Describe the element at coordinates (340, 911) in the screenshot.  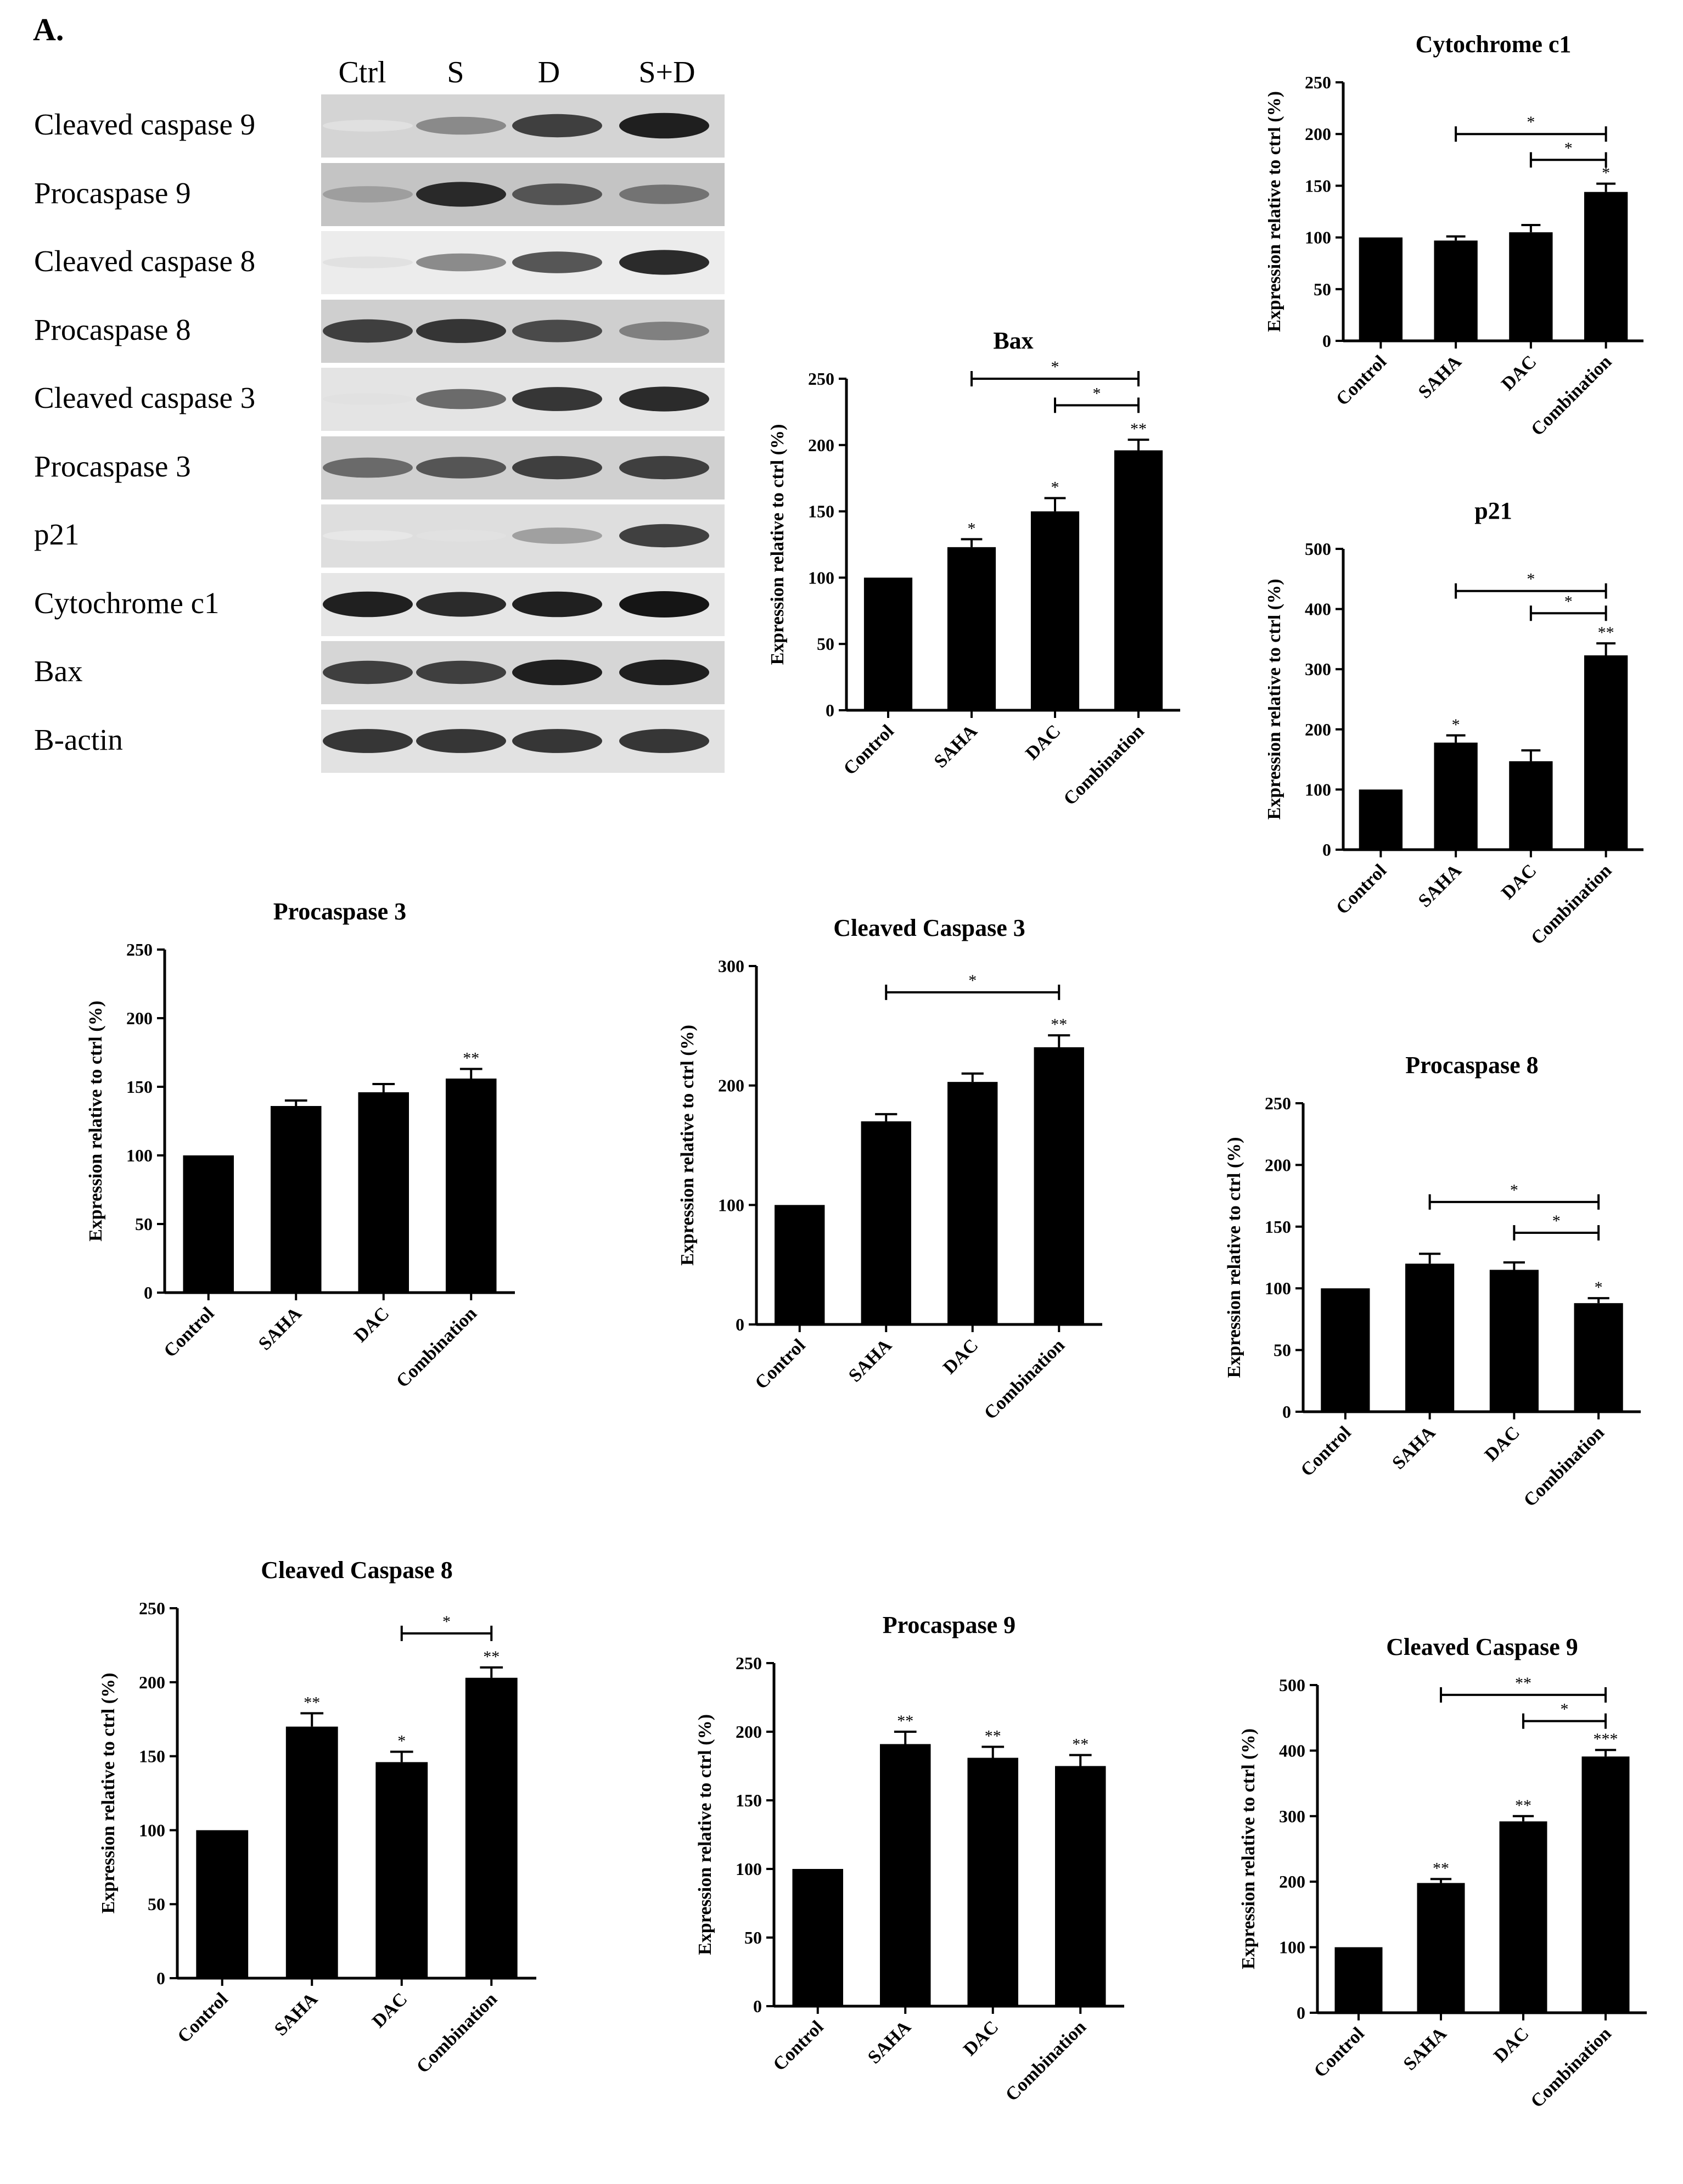
I see `chart-title: Procaspase 3` at that location.